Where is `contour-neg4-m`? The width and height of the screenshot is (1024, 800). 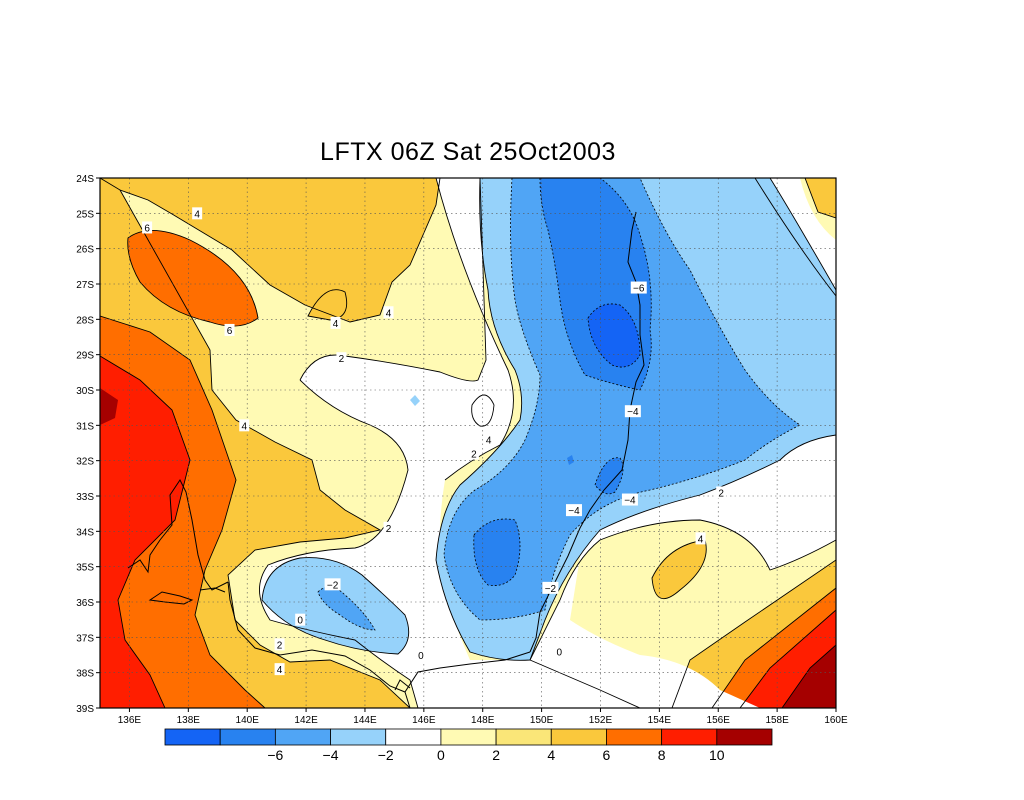 contour-neg4-m is located at coordinates (609, 476).